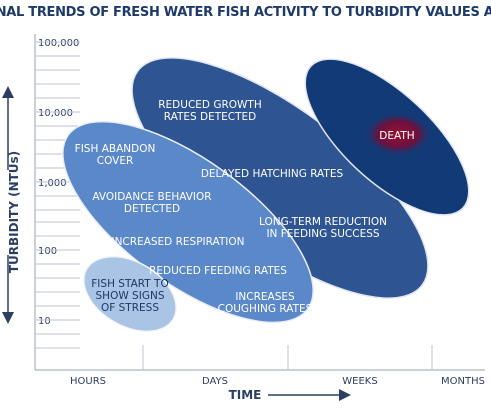  I want to click on y-axis-label: TURBIDITY (NTUs), so click(14, 212).